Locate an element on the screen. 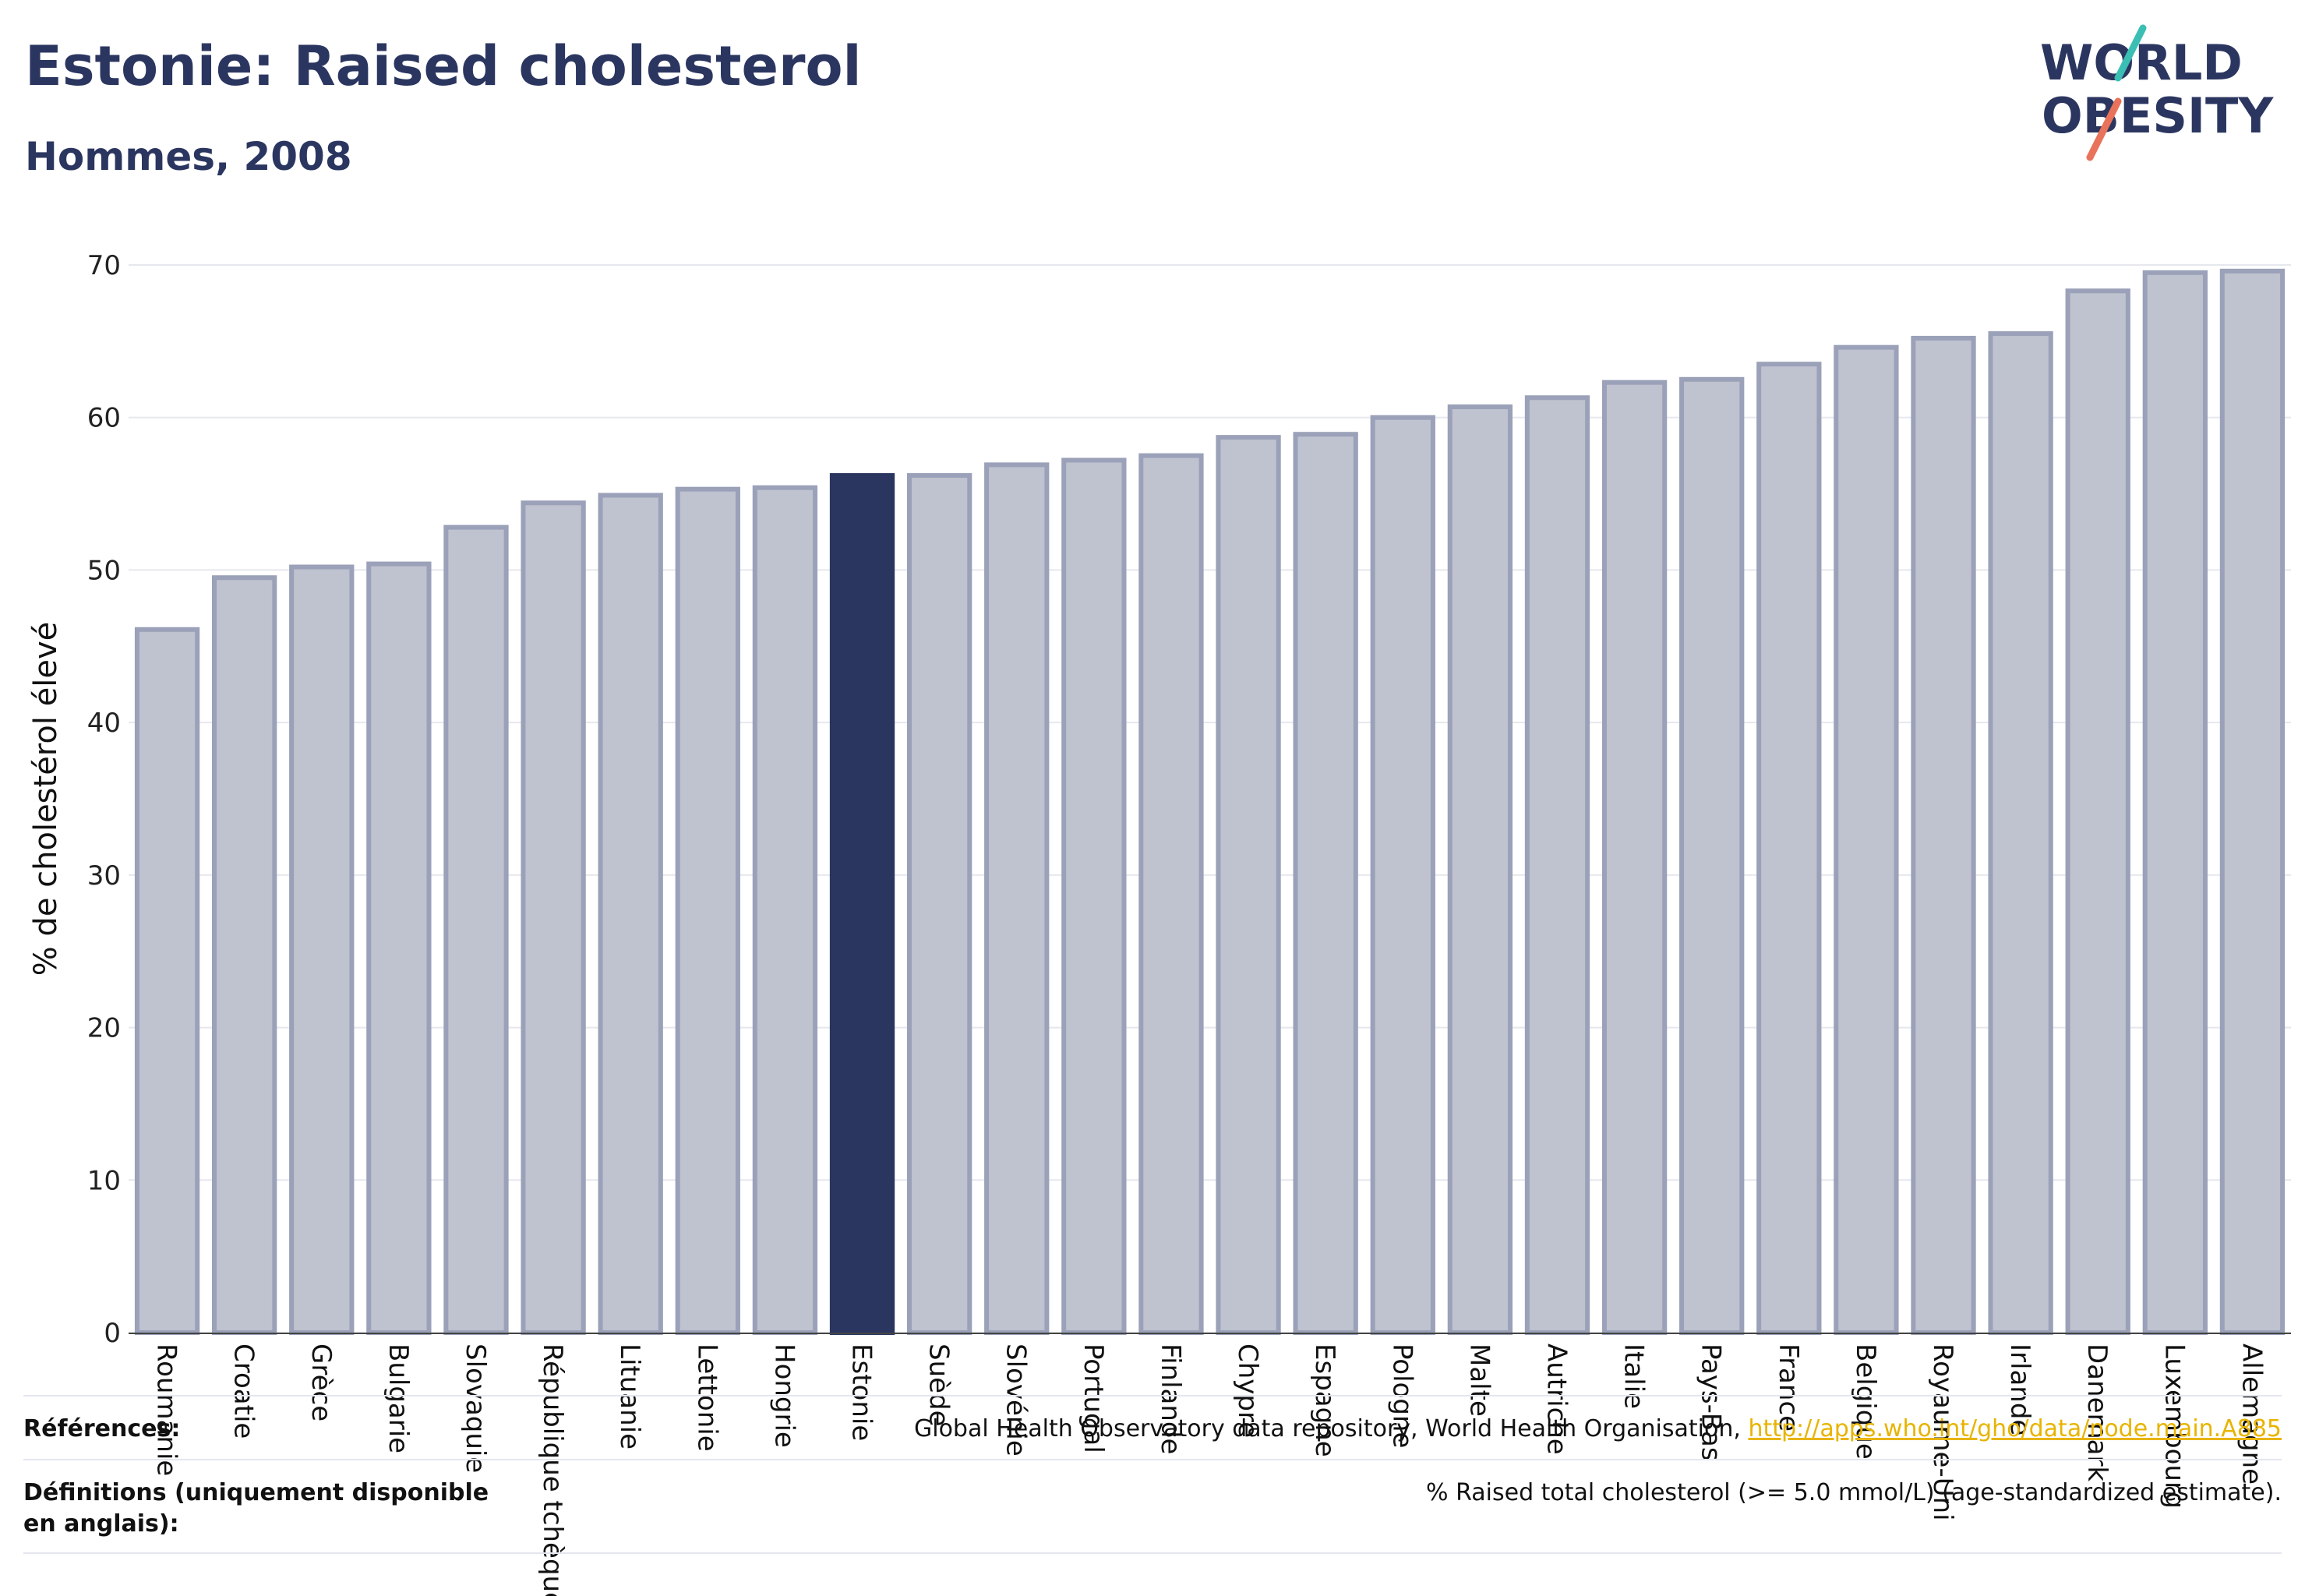  x-tick-label: Danemark is located at coordinates (2097, 1412).